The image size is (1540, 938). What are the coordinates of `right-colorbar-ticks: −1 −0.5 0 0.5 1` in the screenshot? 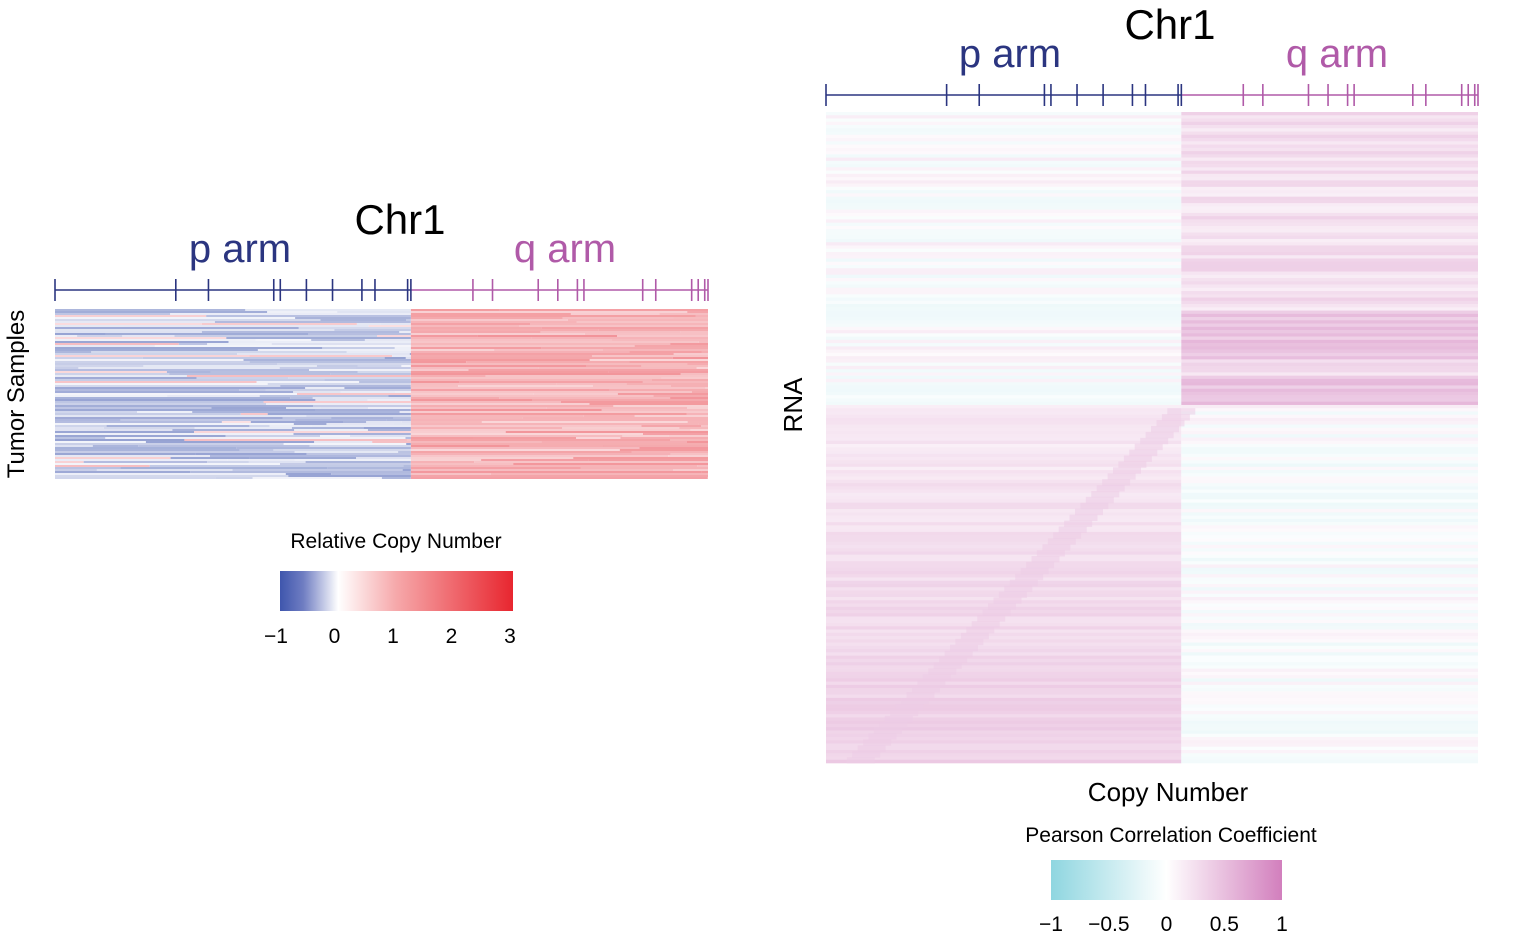 It's located at (1163, 924).